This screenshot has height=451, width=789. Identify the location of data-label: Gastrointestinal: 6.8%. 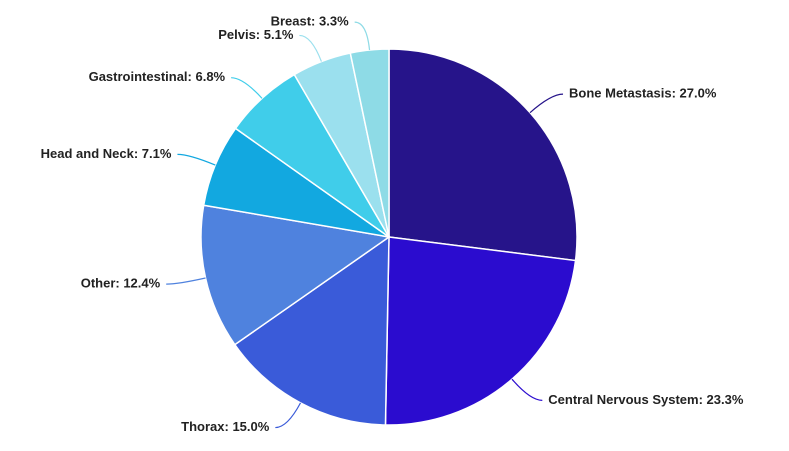
(157, 76).